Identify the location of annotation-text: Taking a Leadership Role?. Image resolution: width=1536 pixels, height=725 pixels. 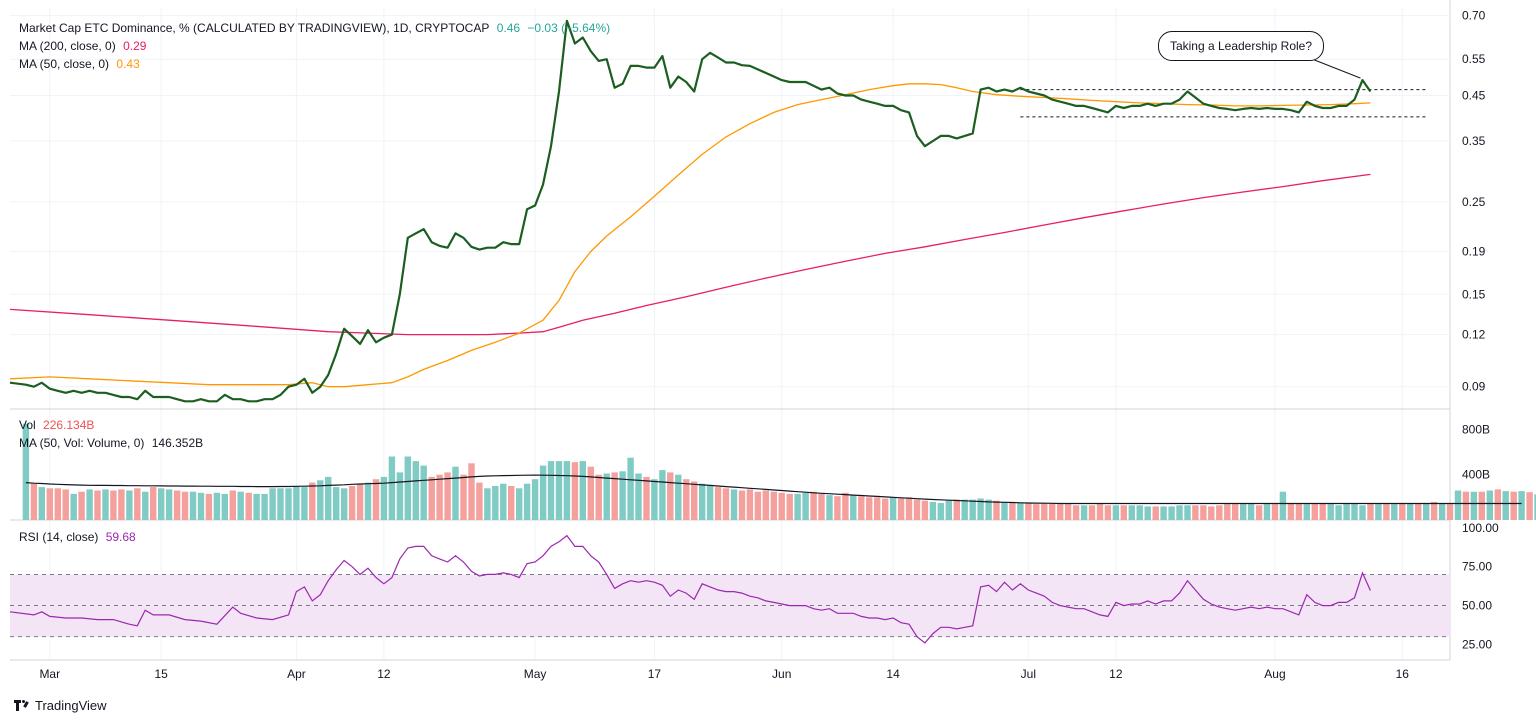
(1241, 46).